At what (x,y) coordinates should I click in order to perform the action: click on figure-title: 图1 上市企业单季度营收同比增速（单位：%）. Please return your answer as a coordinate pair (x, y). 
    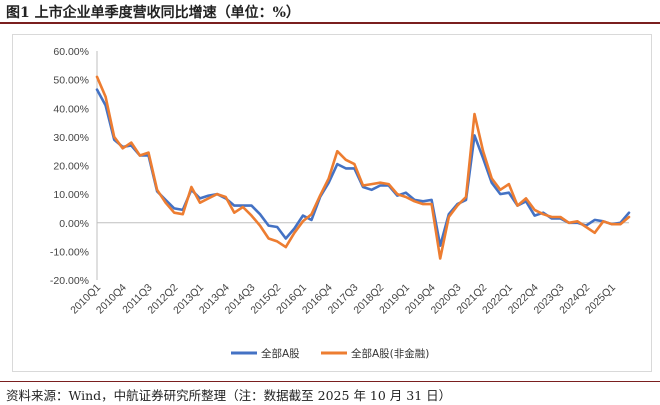
    Looking at the image, I should click on (153, 13).